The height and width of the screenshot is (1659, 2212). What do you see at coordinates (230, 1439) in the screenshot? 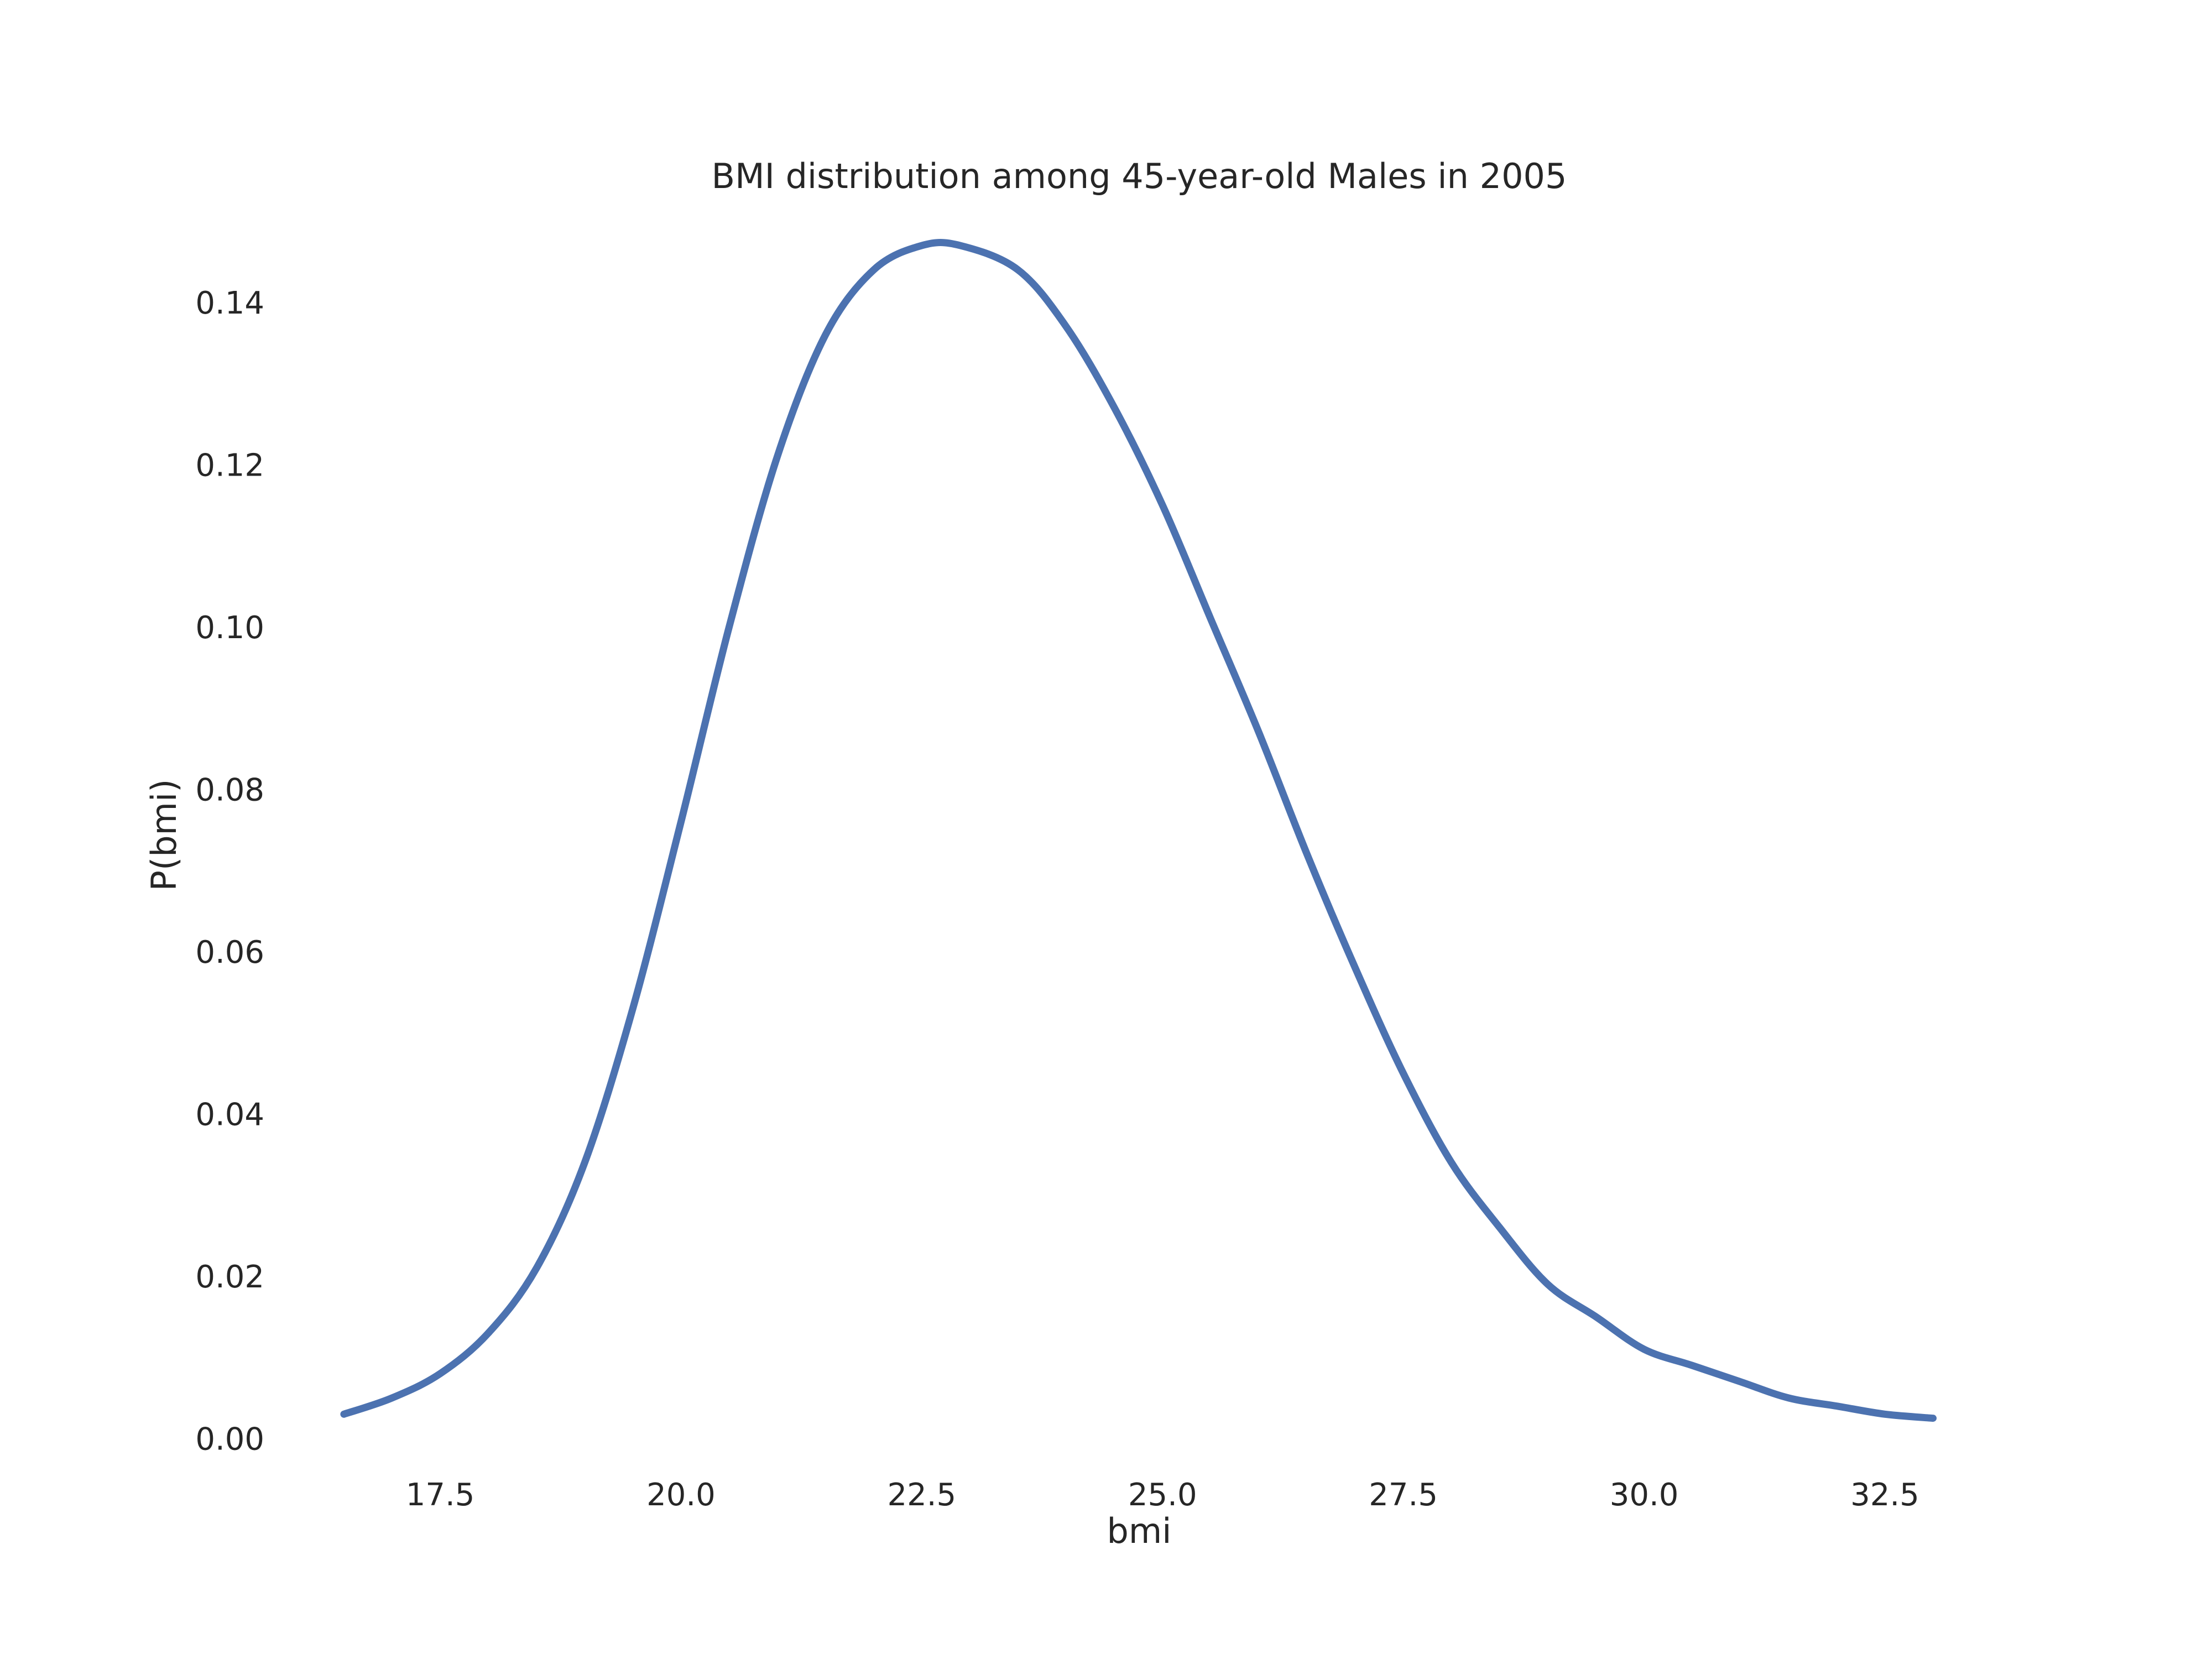
I see `y-tick-label: 0.00` at bounding box center [230, 1439].